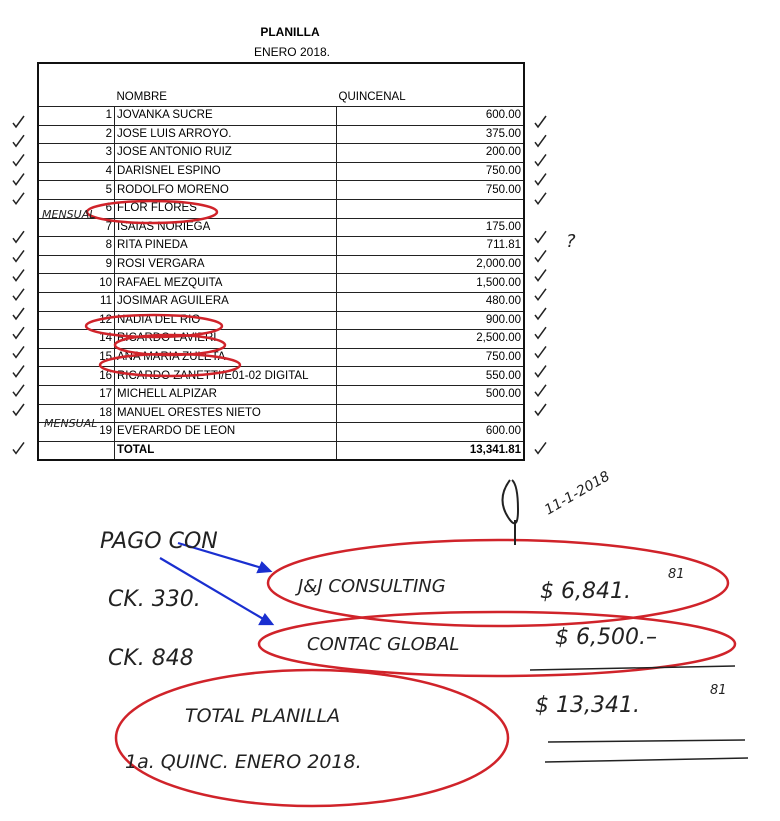 This screenshot has height=821, width=780. What do you see at coordinates (430, 264) in the screenshot?
I see `amount: 2,000.00` at bounding box center [430, 264].